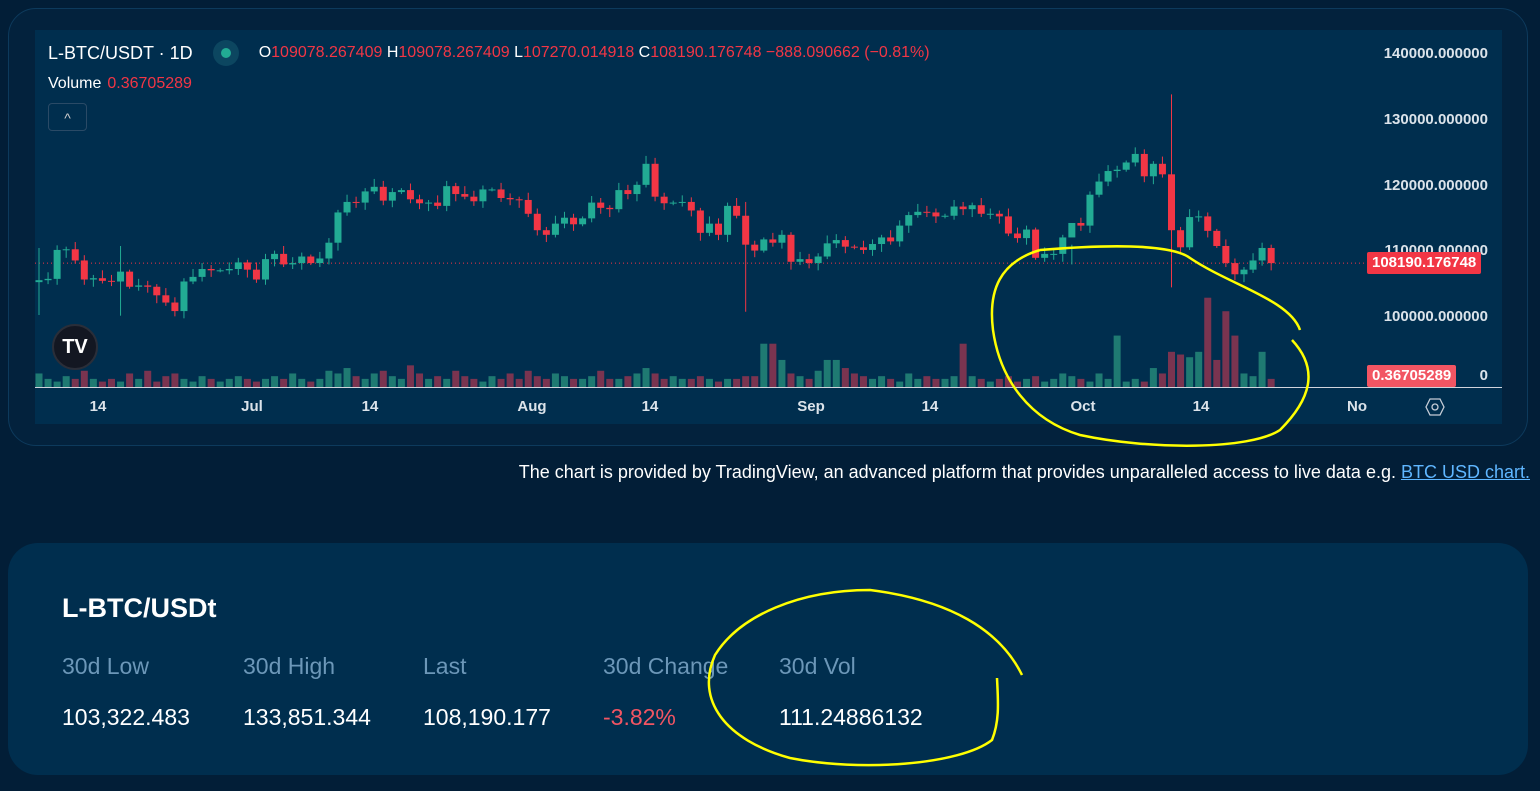  Describe the element at coordinates (1483, 375) in the screenshot. I see `y-tick-volume-zero: 0` at that location.